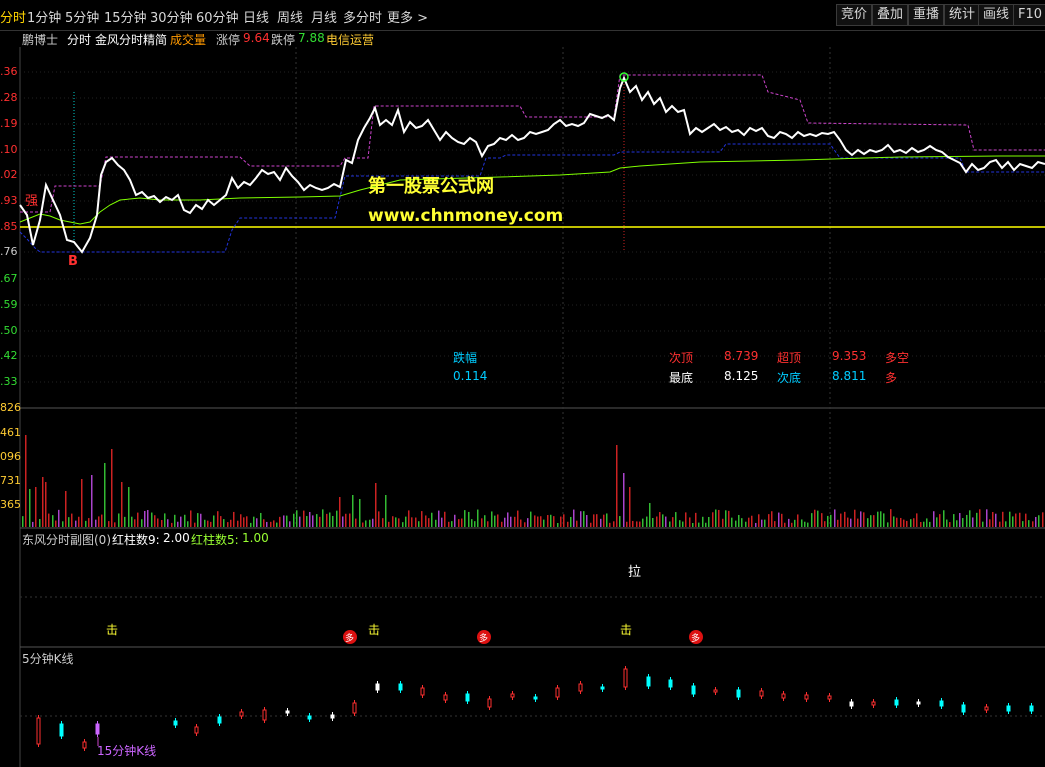 The image size is (1045, 767). Describe the element at coordinates (926, 15) in the screenshot. I see `replay-button: 重播` at that location.